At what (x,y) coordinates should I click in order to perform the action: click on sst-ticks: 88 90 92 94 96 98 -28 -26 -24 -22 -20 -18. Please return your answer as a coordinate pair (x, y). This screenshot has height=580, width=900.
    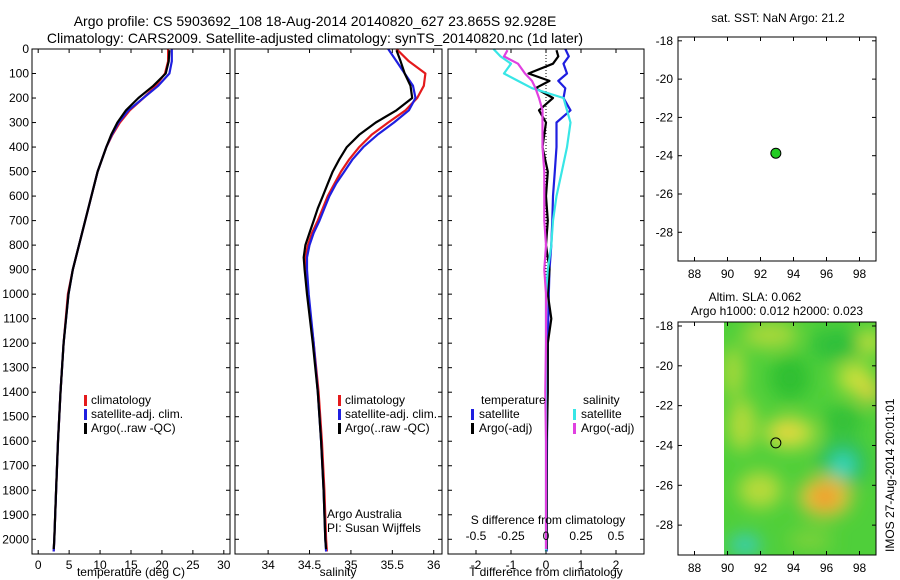
    Looking at the image, I should click on (766, 157).